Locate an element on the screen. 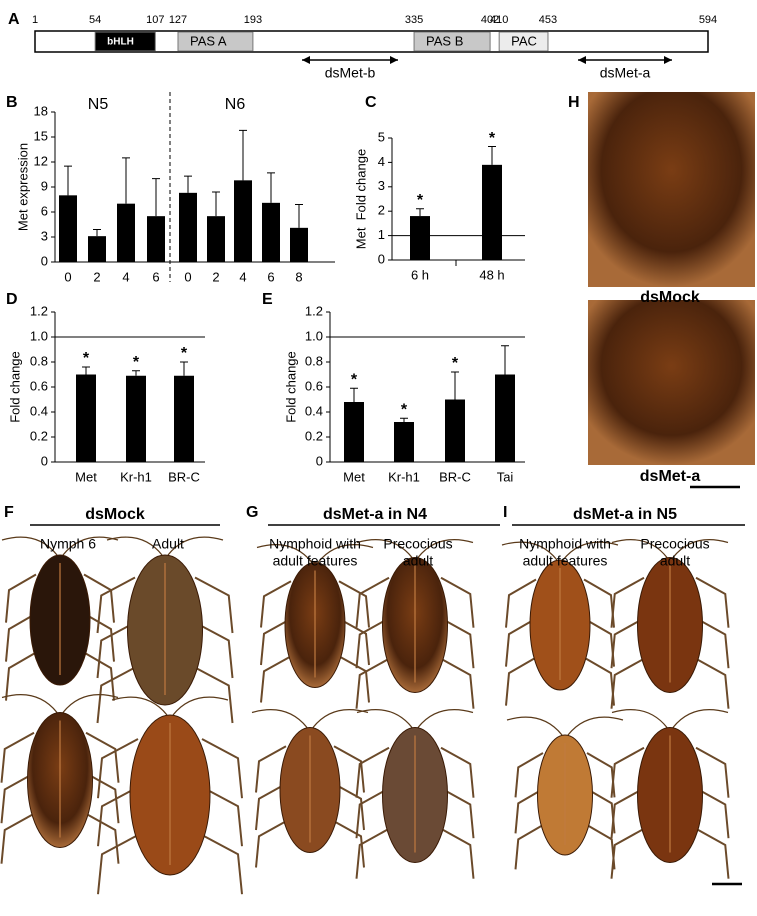 The width and height of the screenshot is (757, 916). panel-letter: C is located at coordinates (371, 102).